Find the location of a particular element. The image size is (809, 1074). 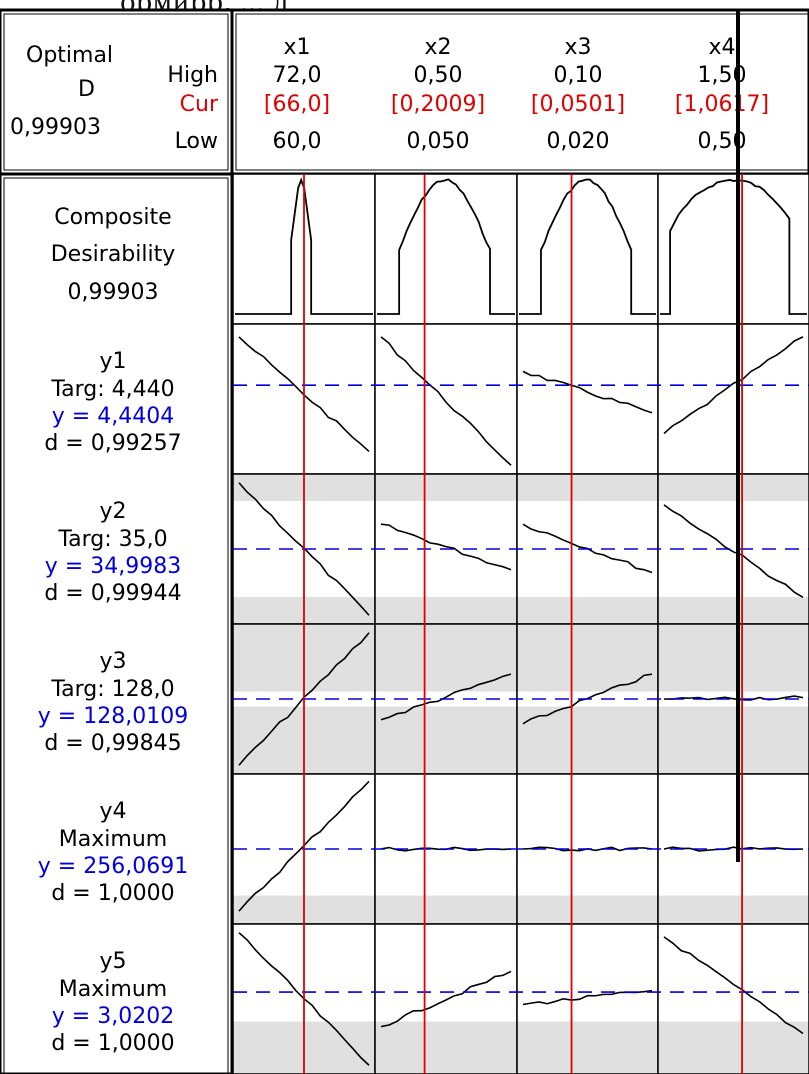

response-name-y1: y1 is located at coordinates (112, 361).